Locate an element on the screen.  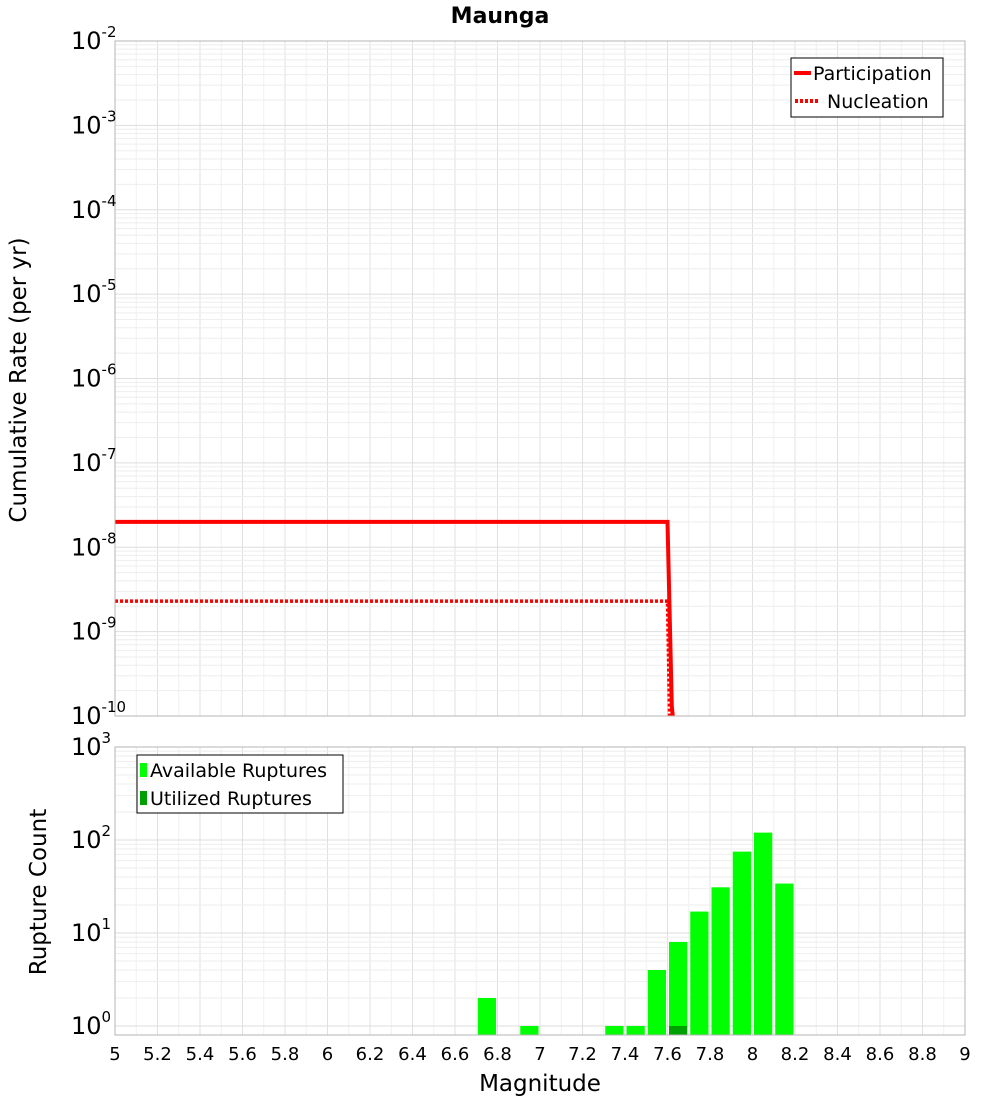
nucleation-legend-label: Nucleation is located at coordinates (878, 102).